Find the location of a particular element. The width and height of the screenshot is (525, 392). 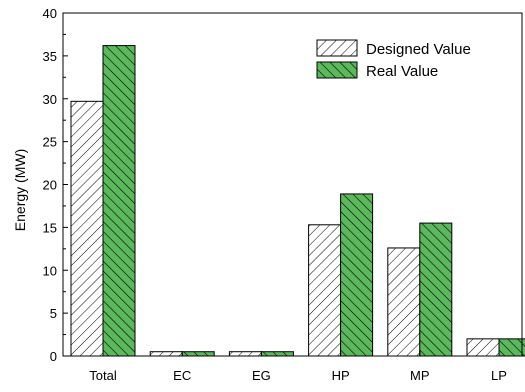

bar-real-eg is located at coordinates (277, 354).